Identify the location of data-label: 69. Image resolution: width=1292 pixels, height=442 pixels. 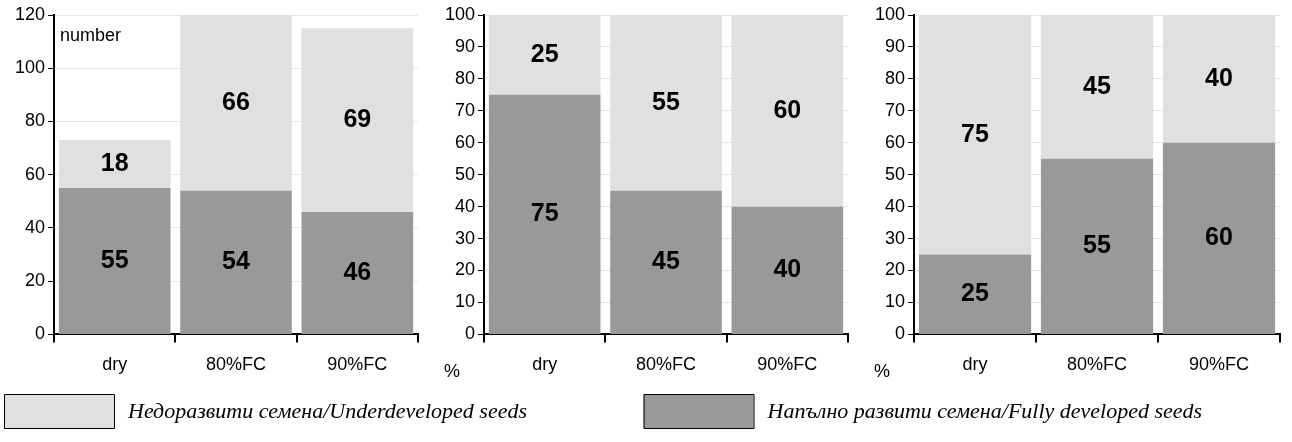
(357, 118).